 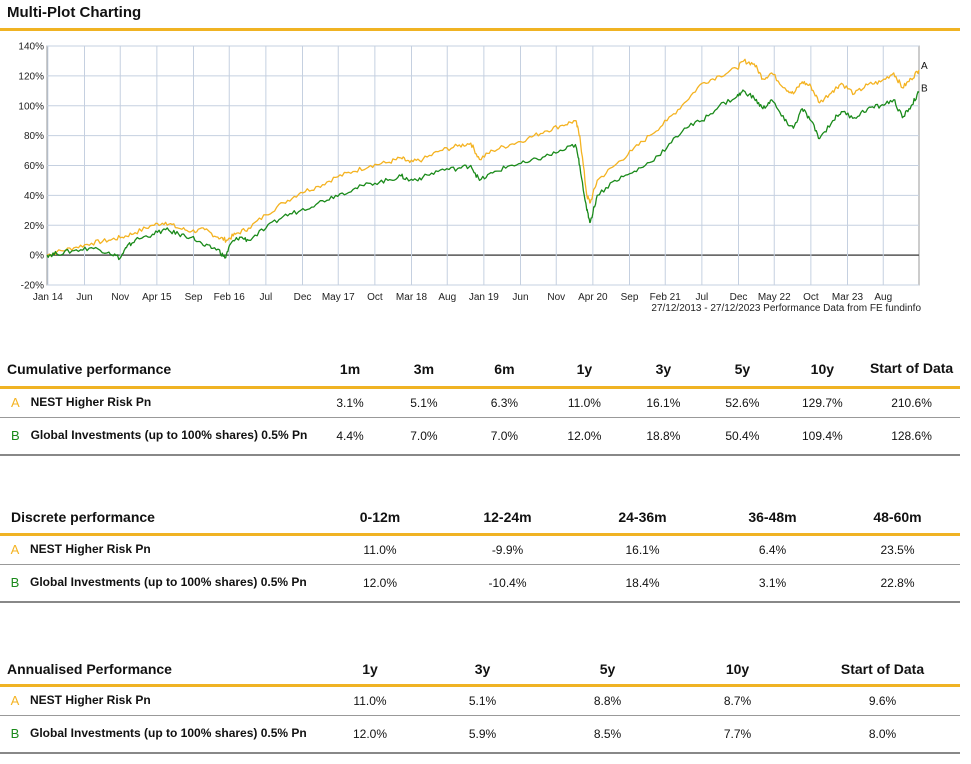 What do you see at coordinates (507, 517) in the screenshot?
I see `col-header: 12-24m` at bounding box center [507, 517].